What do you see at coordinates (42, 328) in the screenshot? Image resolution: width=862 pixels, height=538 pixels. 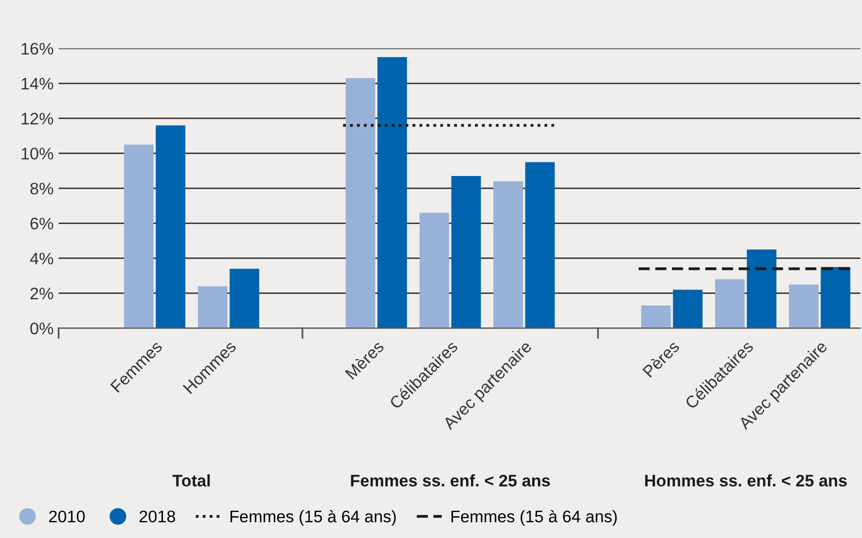 I see `y-tick-label: 0%` at bounding box center [42, 328].